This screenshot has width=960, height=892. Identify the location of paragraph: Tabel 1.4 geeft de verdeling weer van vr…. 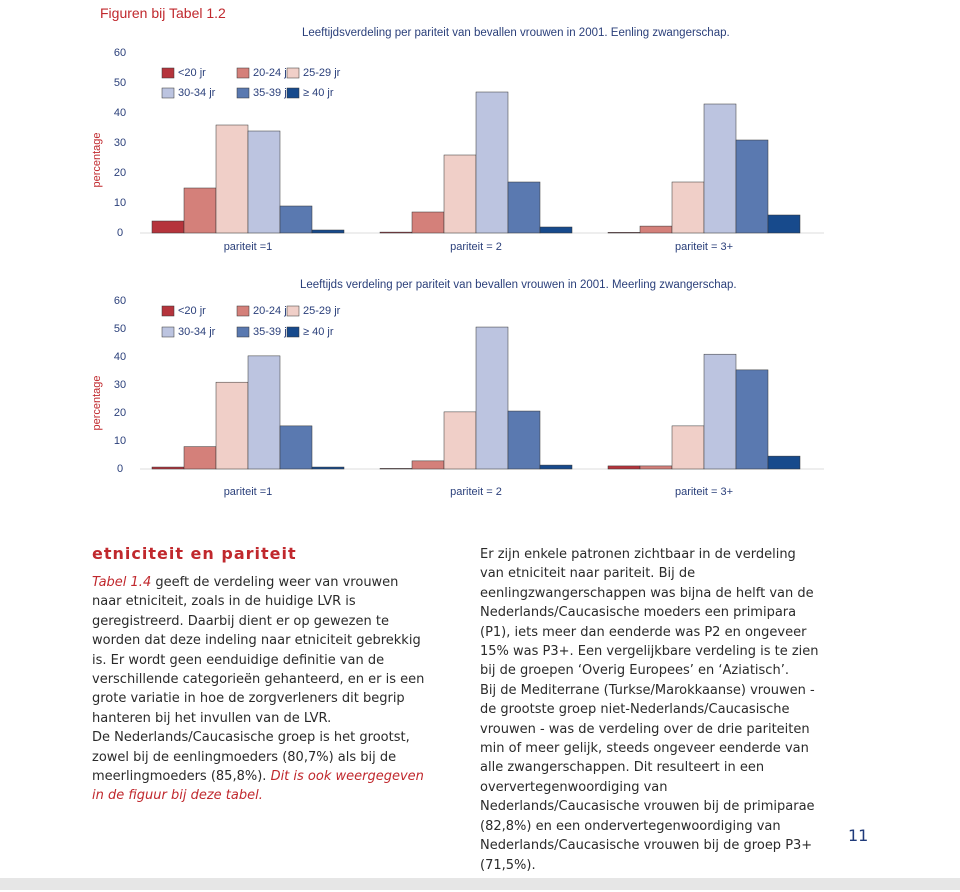
(262, 650).